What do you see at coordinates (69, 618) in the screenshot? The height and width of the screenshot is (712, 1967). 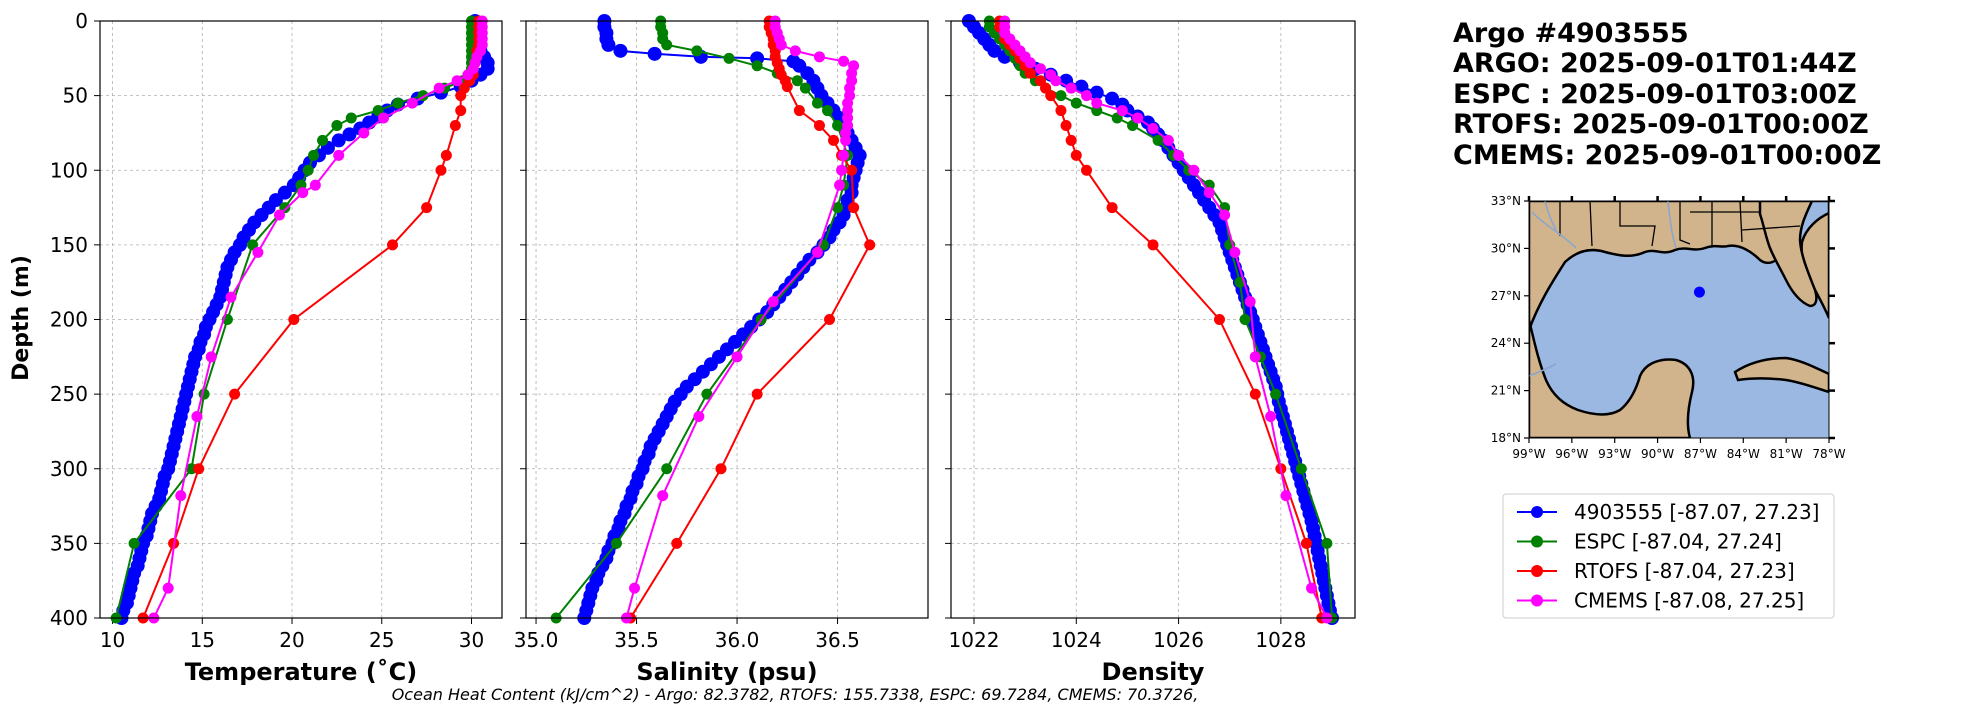 I see `depth-tick-label: 400` at bounding box center [69, 618].